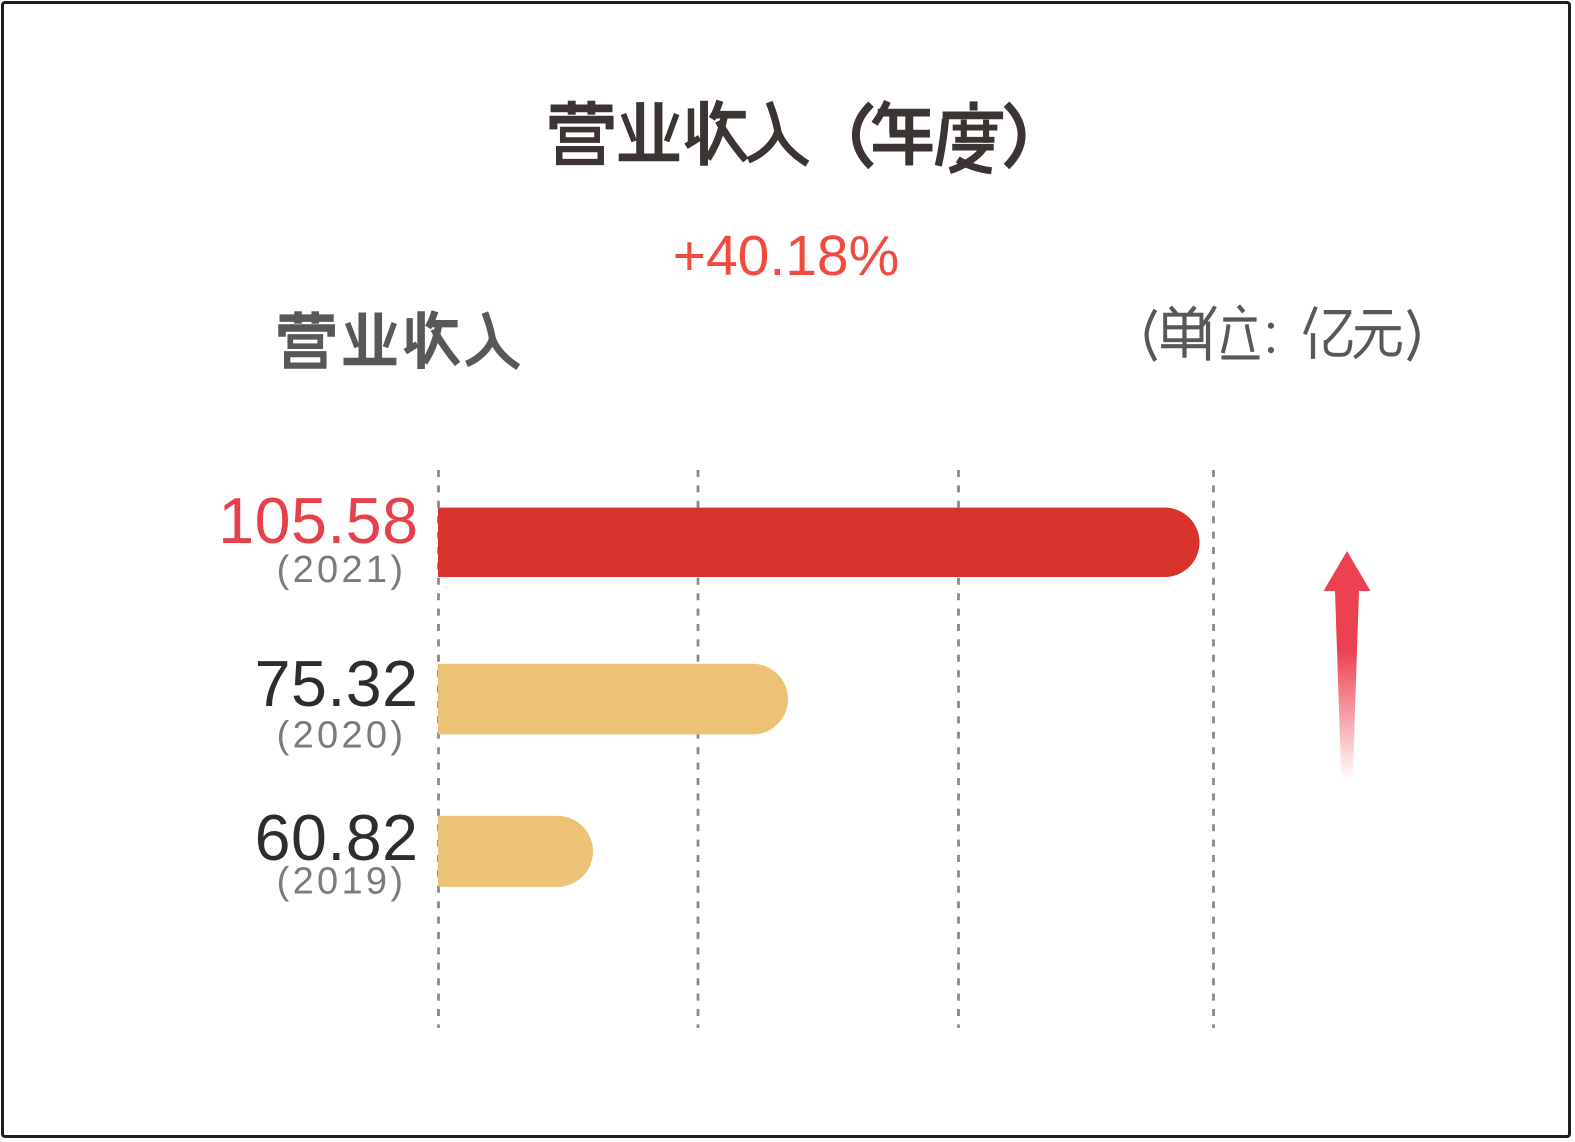  What do you see at coordinates (337, 684) in the screenshot?
I see `svg-text: 75.32` at bounding box center [337, 684].